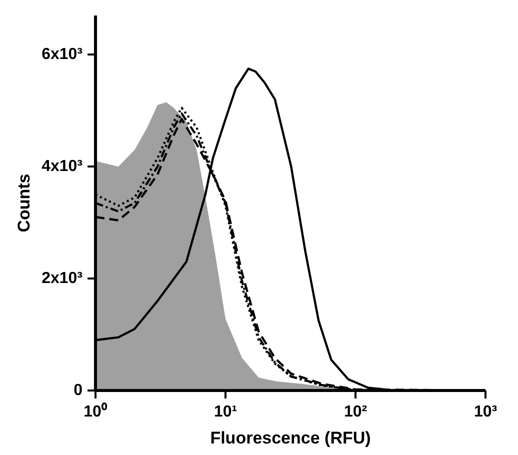  Describe the element at coordinates (62, 55) in the screenshot. I see `y-tick-label: 6x10³` at that location.